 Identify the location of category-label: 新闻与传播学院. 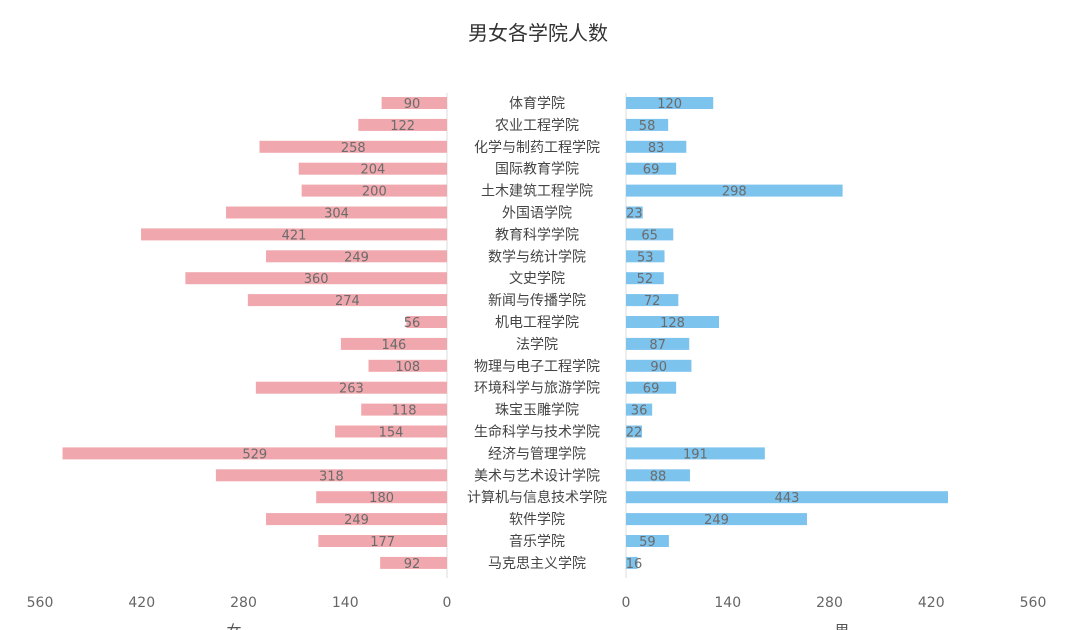
(537, 301).